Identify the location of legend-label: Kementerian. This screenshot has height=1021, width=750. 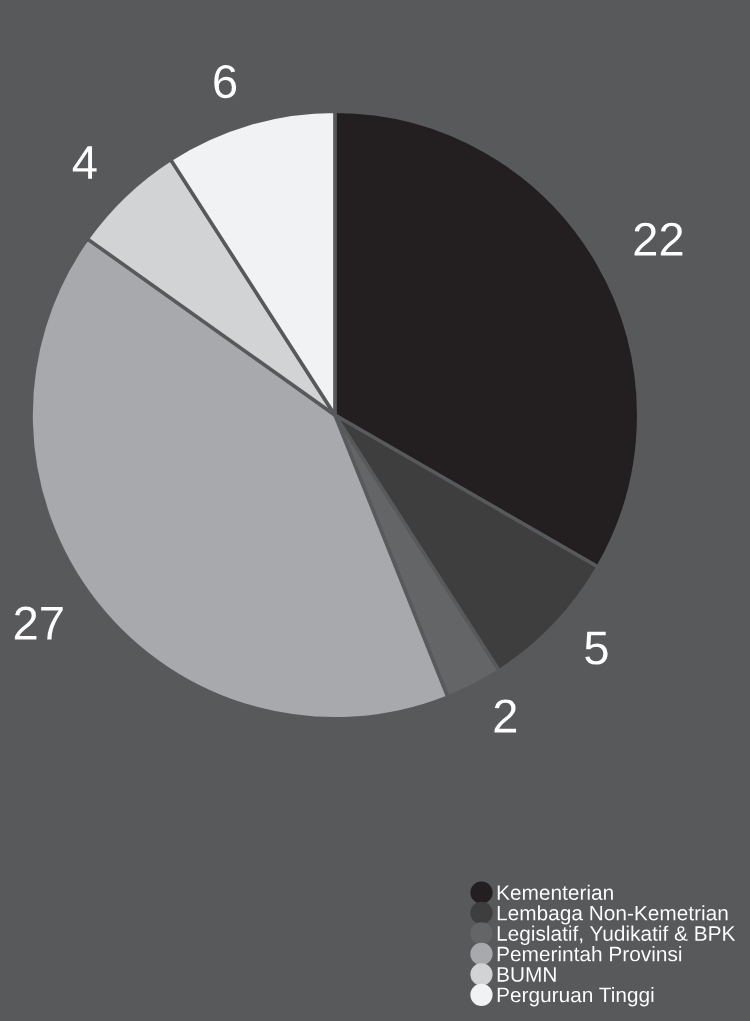
(555, 892).